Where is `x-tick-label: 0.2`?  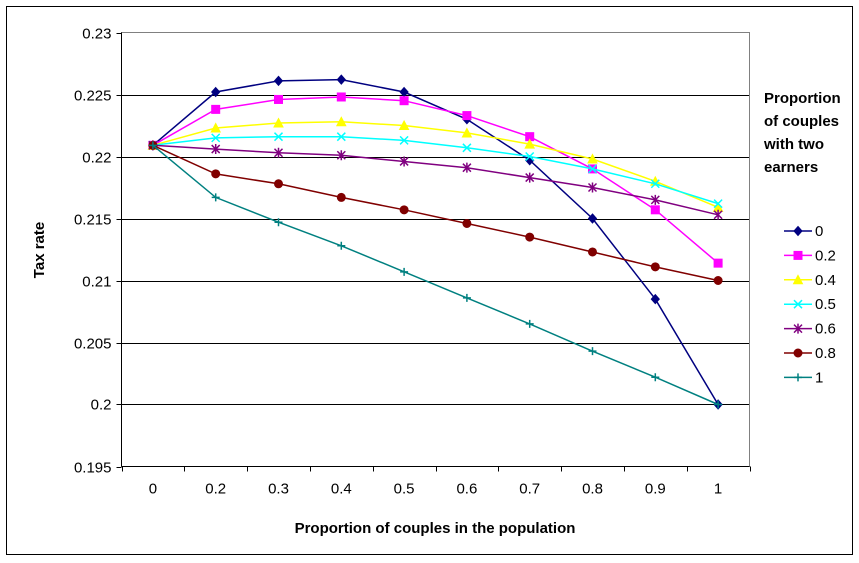 x-tick-label: 0.2 is located at coordinates (215, 489).